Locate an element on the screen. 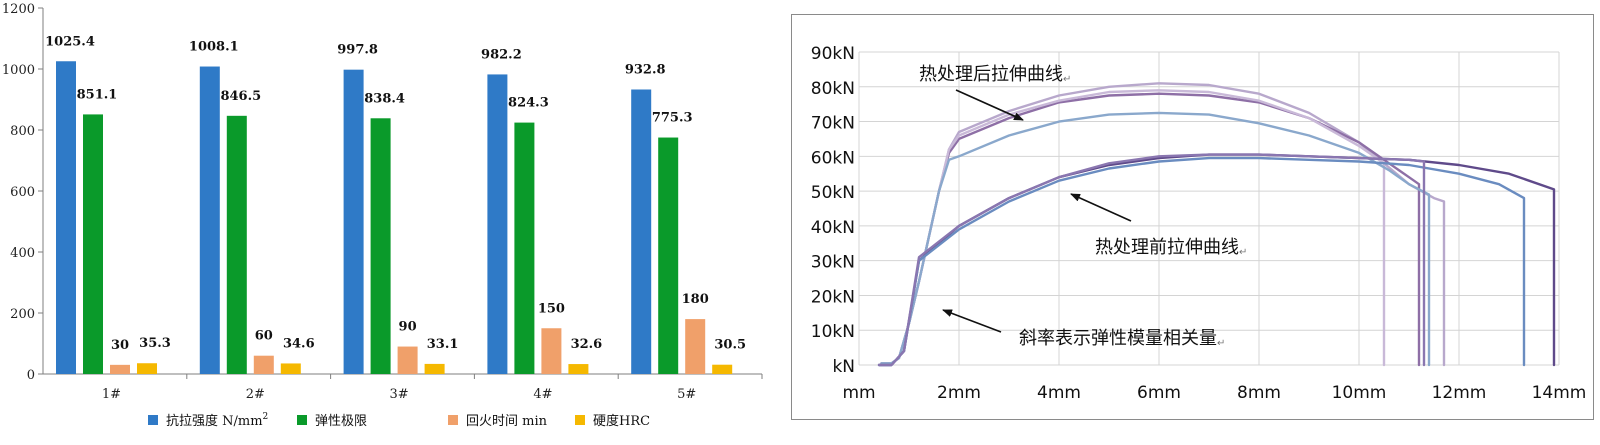 This screenshot has height=445, width=1600. x-tick-label: 1# is located at coordinates (111, 394).